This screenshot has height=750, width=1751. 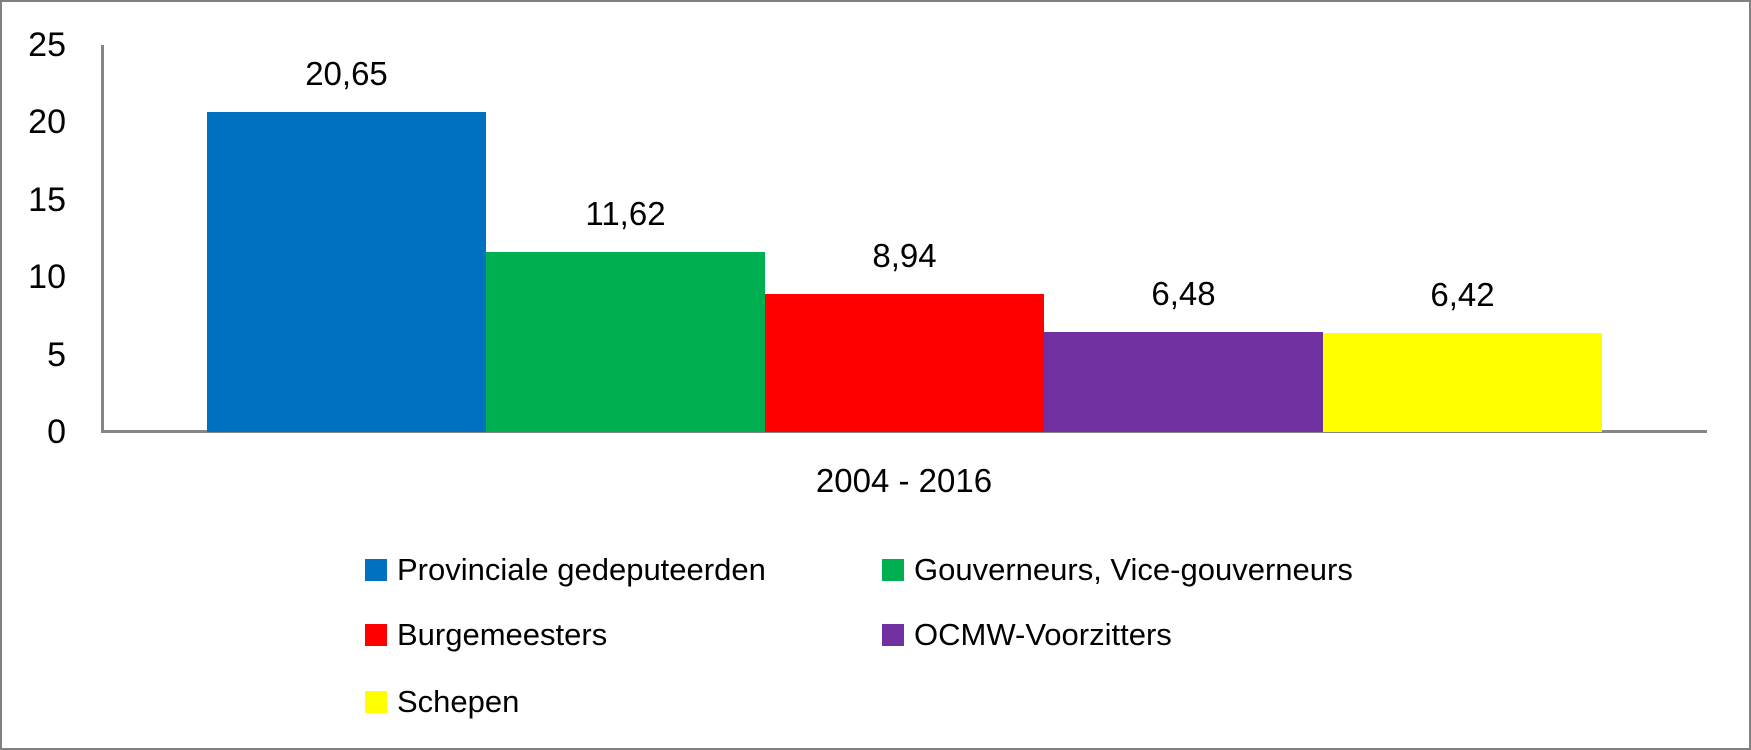 I want to click on y-tick-label: 15, so click(x=47, y=199).